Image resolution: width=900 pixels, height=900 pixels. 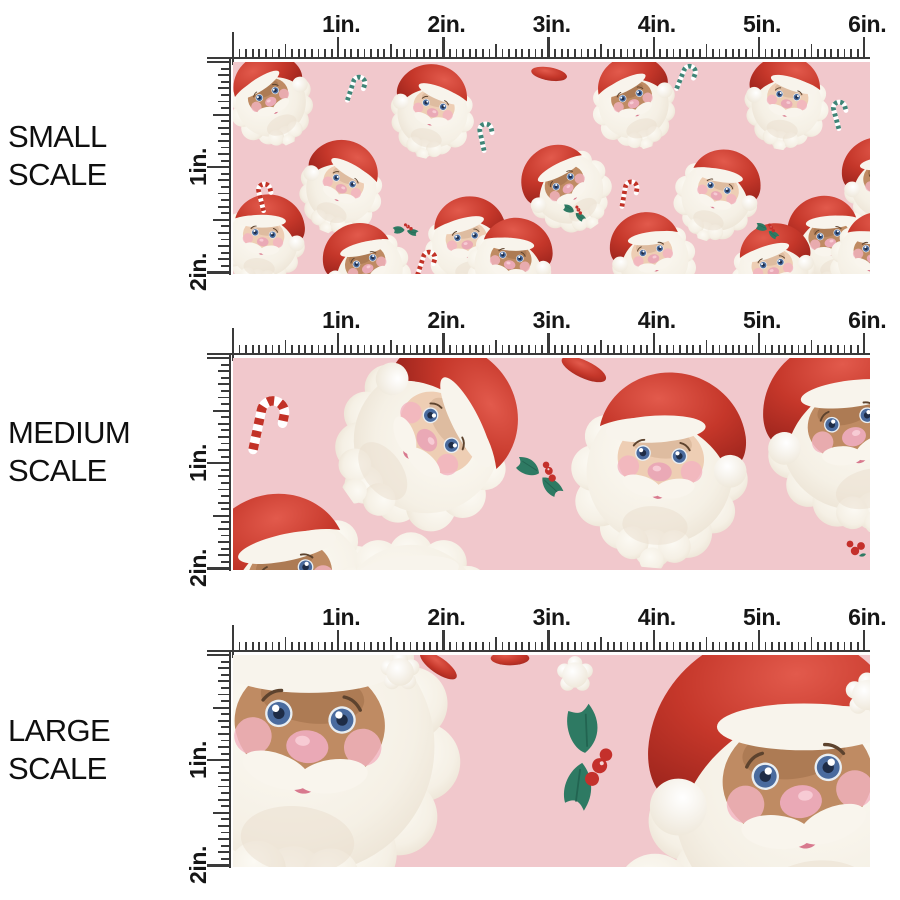 What do you see at coordinates (548, 354) in the screenshot?
I see `ruler-baseline` at bounding box center [548, 354].